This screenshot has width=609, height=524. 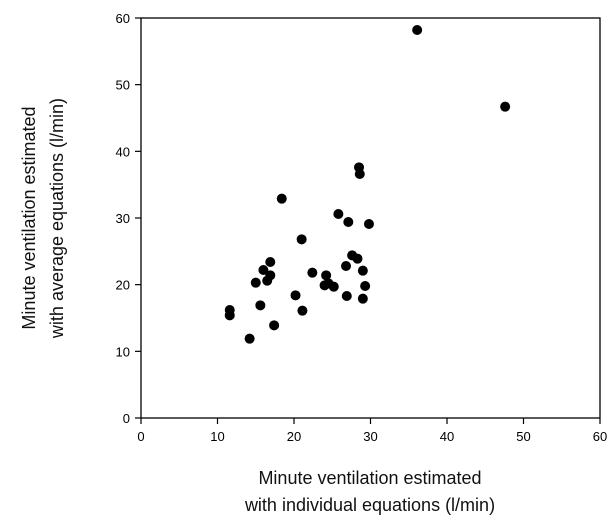 I want to click on y-tick-label: 20, so click(x=123, y=285).